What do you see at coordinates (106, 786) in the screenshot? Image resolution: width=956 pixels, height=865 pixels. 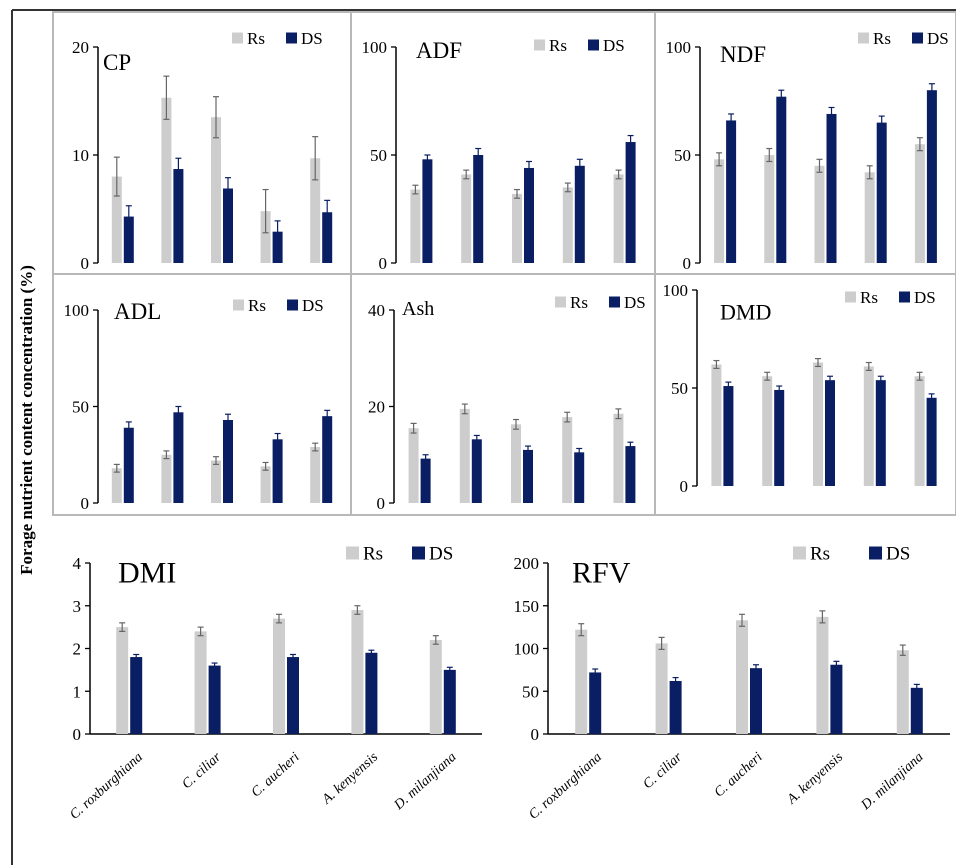 I see `x-category-label: C. roxburghiana` at bounding box center [106, 786].